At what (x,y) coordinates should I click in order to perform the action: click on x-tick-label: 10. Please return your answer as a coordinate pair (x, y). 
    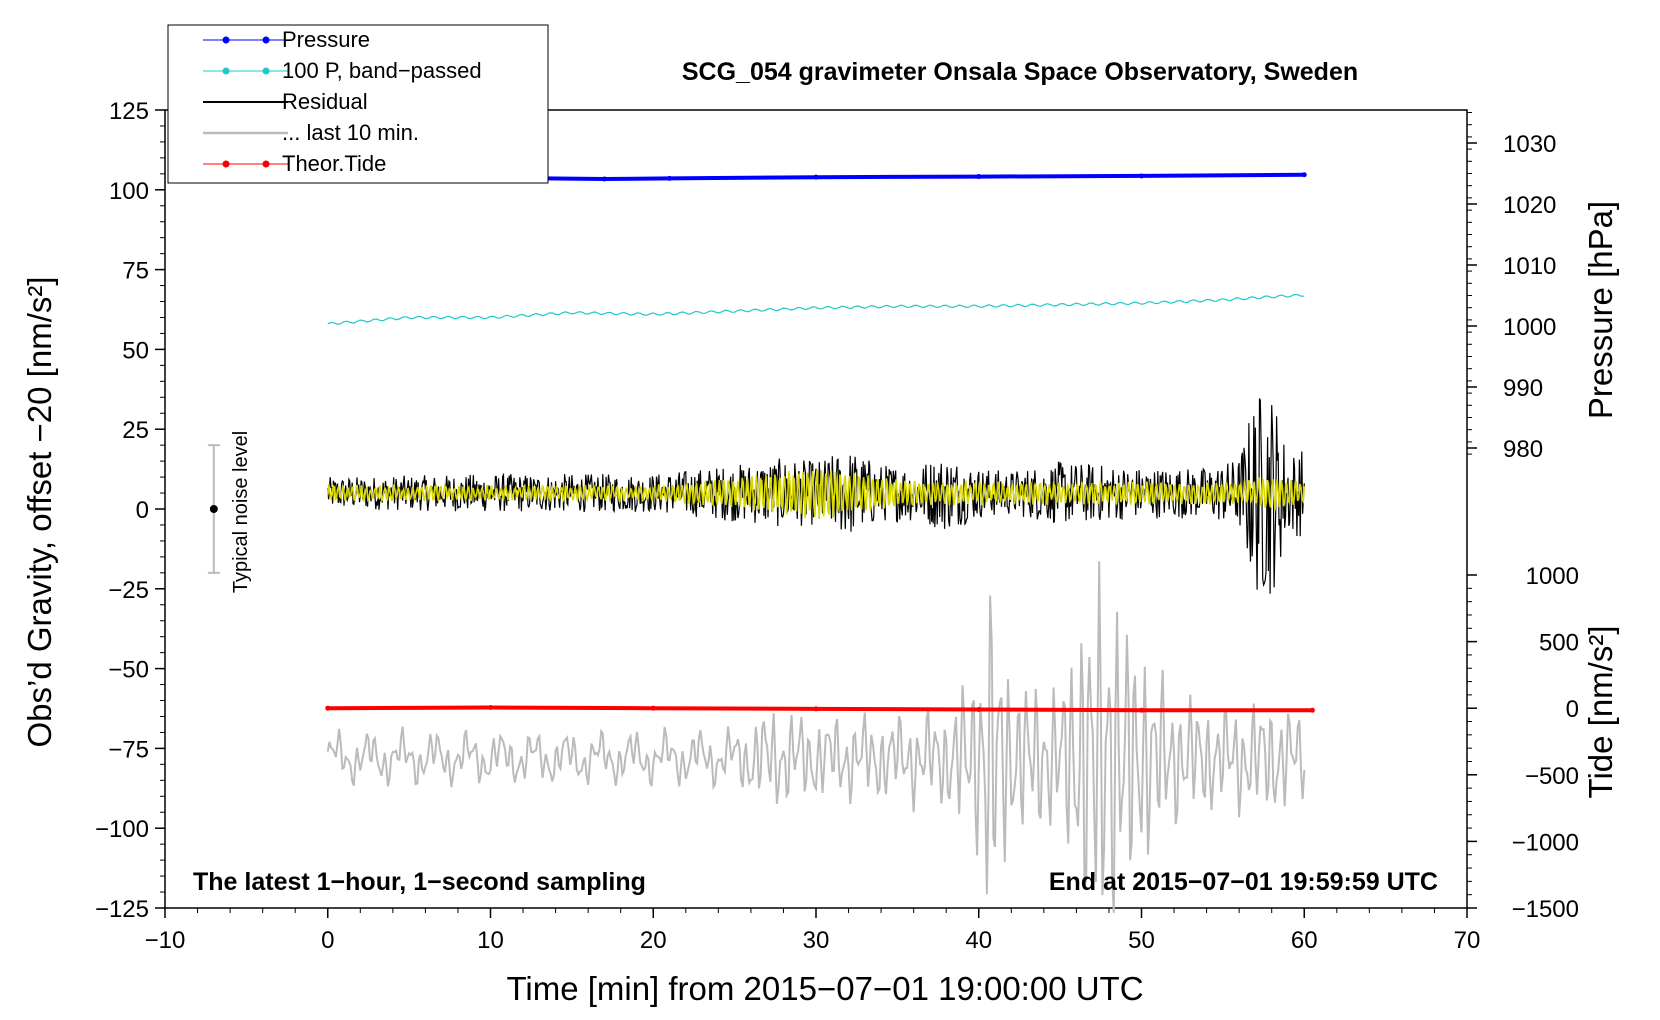
    Looking at the image, I should click on (490, 940).